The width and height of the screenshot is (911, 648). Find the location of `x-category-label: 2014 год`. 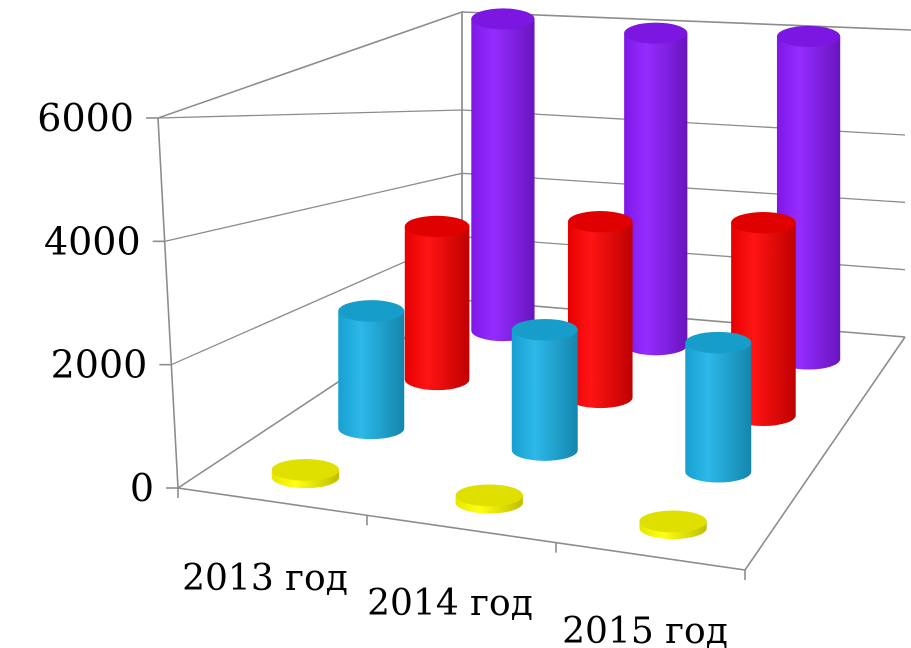

x-category-label: 2014 год is located at coordinates (450, 603).